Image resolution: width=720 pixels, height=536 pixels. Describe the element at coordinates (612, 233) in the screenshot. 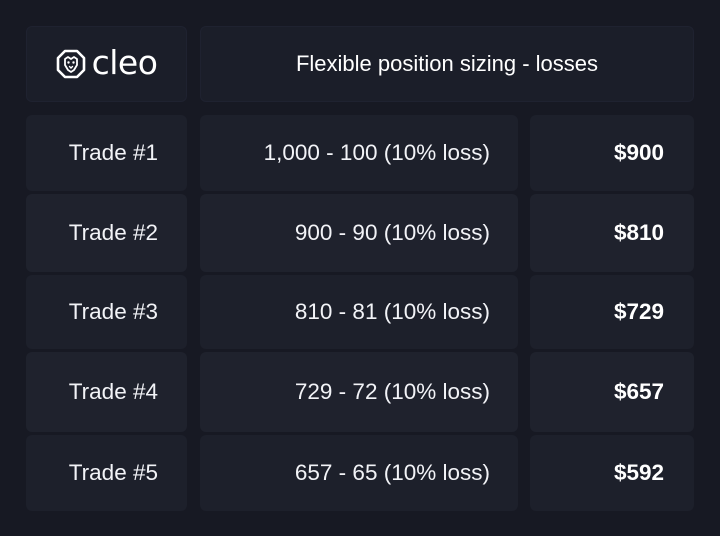

I see `trade-result-cell: $810` at that location.